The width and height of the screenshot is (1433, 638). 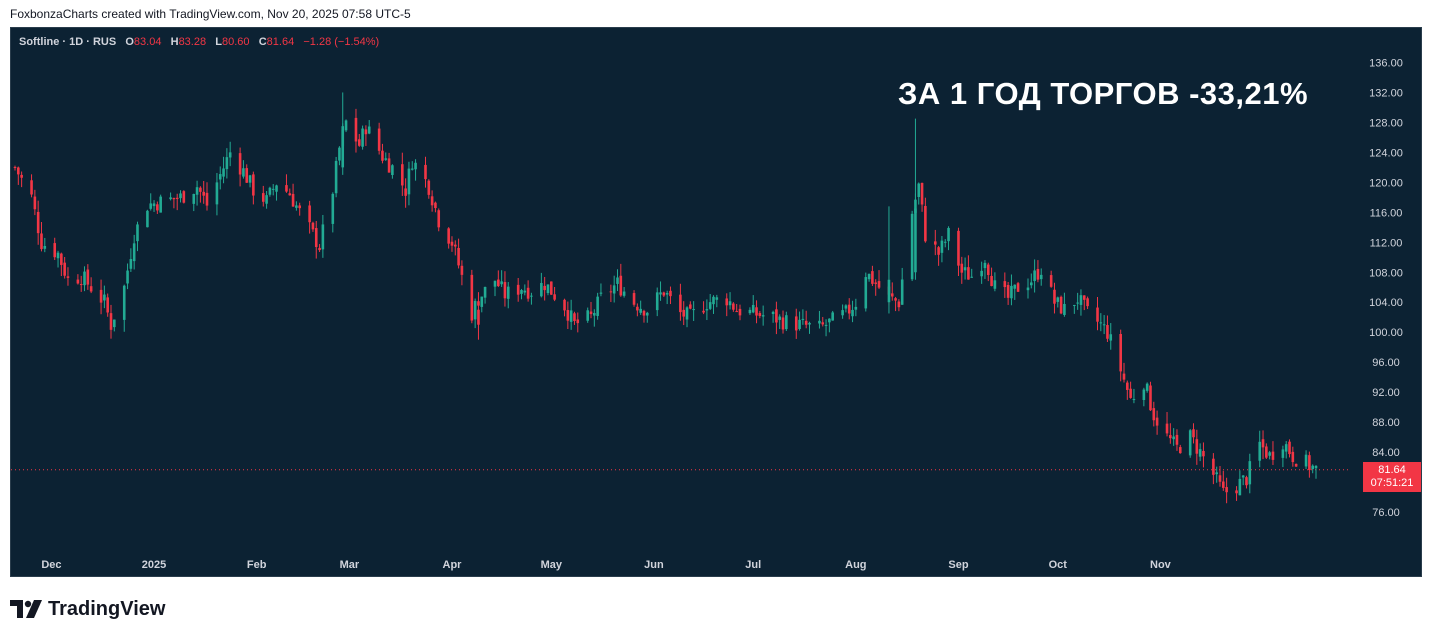 I want to click on y-tick-label: 76.00, so click(x=1386, y=513).